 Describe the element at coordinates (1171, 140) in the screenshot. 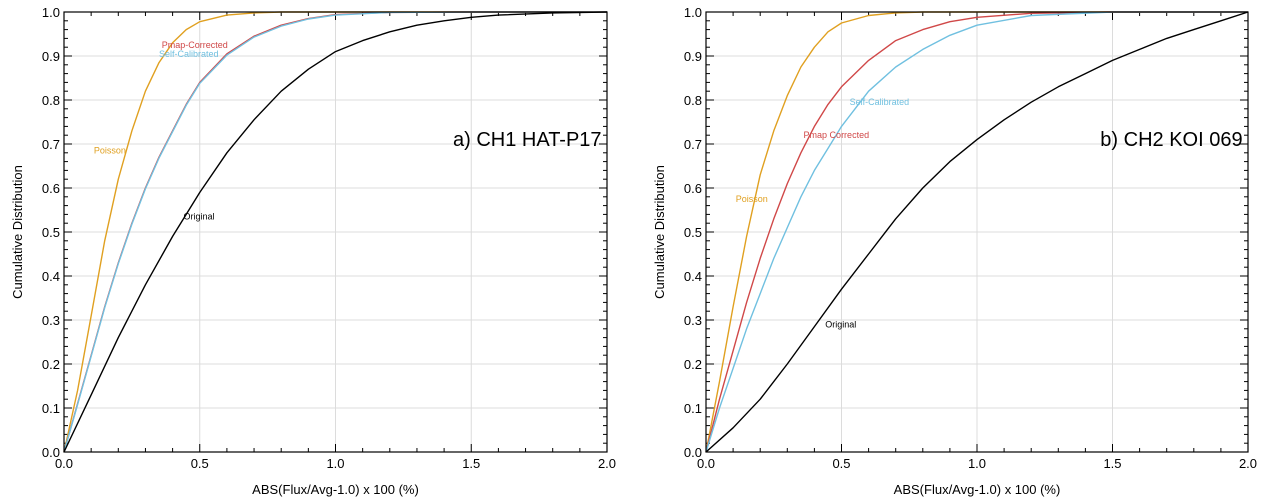

I see `panel-label: b) CH2 KOI 069` at that location.